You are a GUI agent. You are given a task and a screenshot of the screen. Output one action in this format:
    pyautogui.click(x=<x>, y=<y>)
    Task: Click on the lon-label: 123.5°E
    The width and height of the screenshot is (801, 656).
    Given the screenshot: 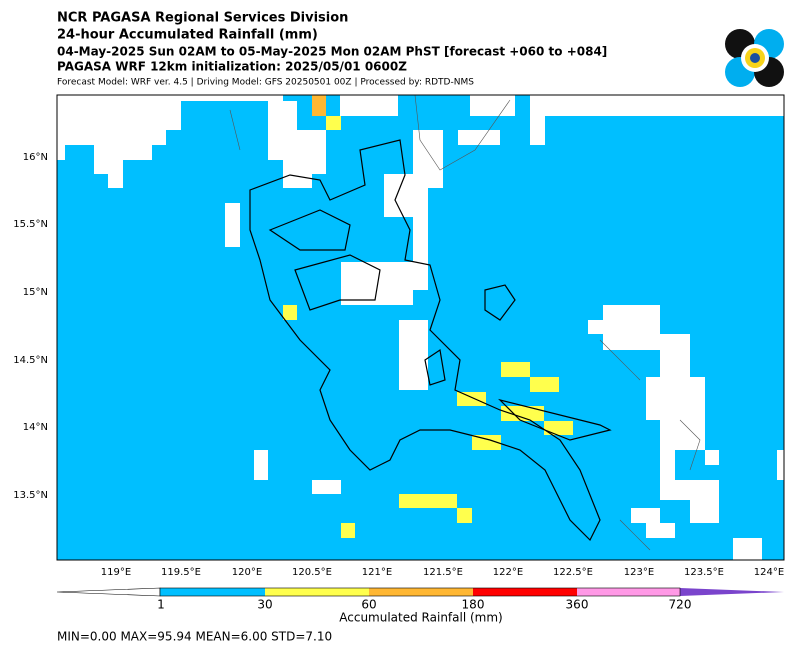 What is the action you would take?
    pyautogui.click(x=704, y=572)
    